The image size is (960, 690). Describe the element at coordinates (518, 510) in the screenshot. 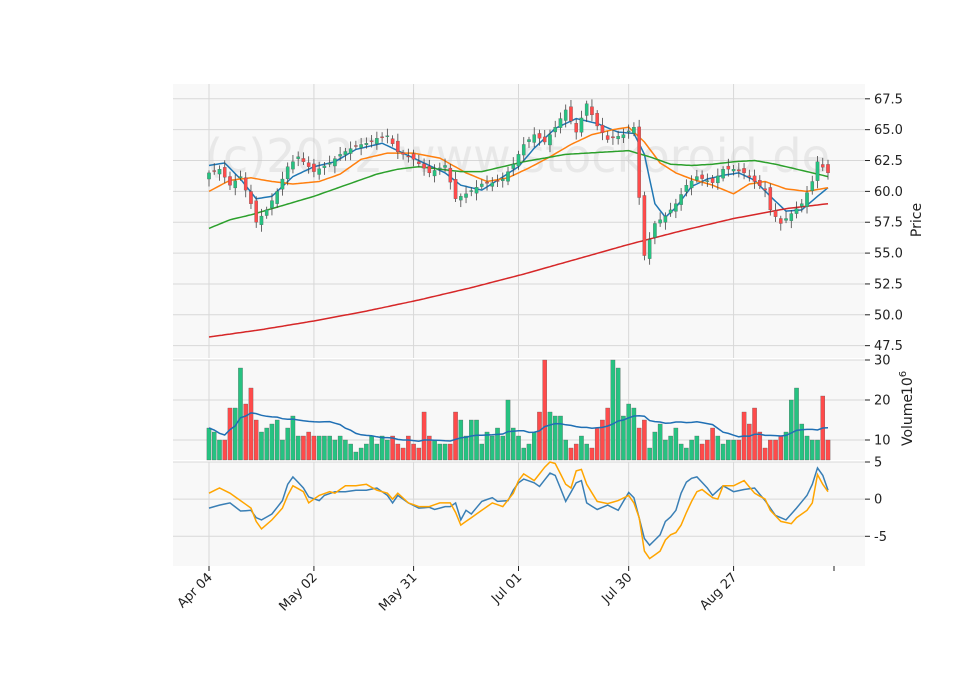

I see `signal-line` at that location.